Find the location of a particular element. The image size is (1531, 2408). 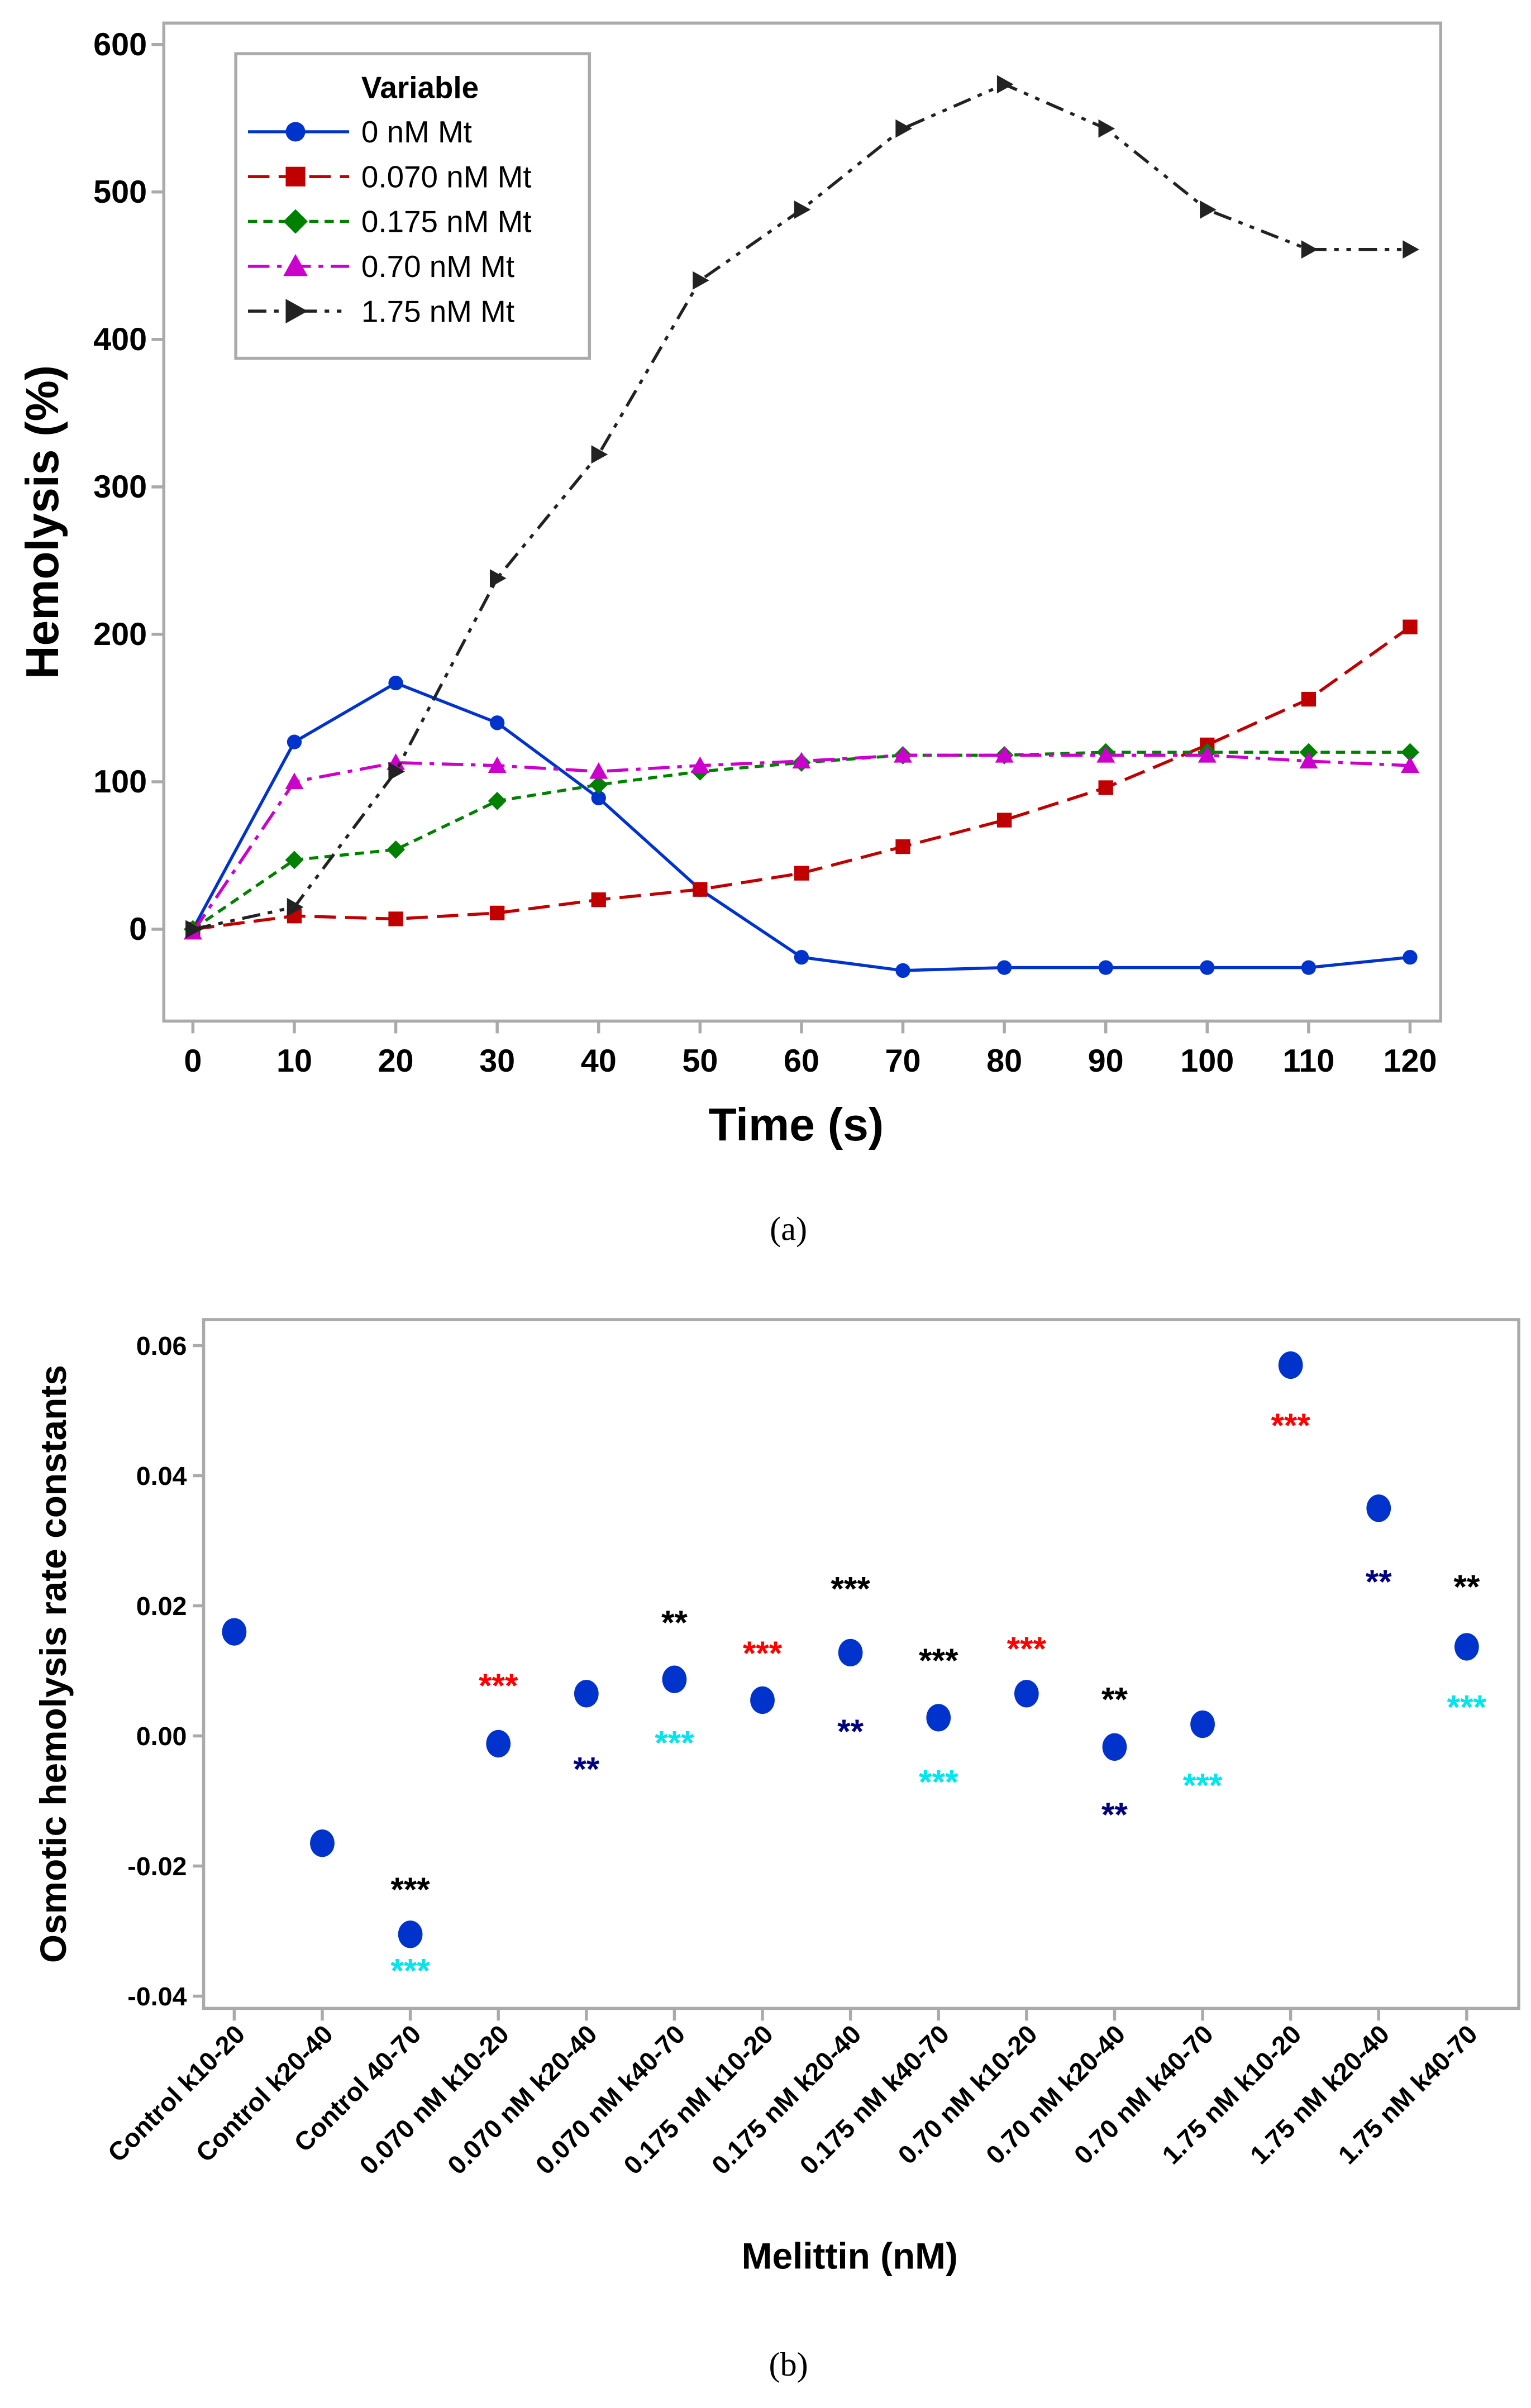

caption-a: (a) is located at coordinates (788, 1229).